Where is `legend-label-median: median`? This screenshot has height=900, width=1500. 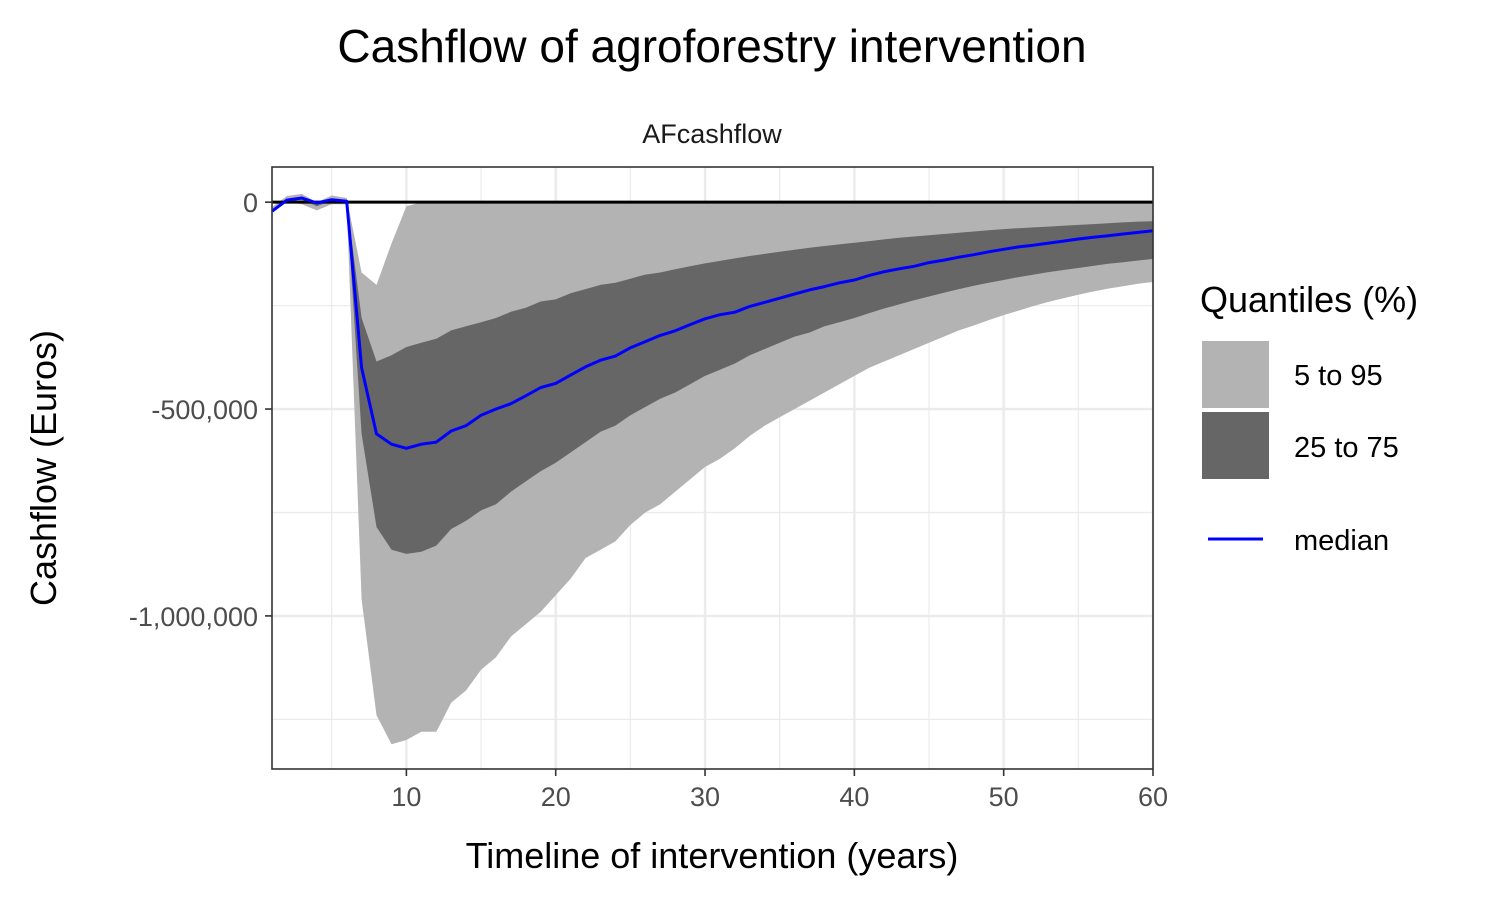
legend-label-median: median is located at coordinates (1341, 541).